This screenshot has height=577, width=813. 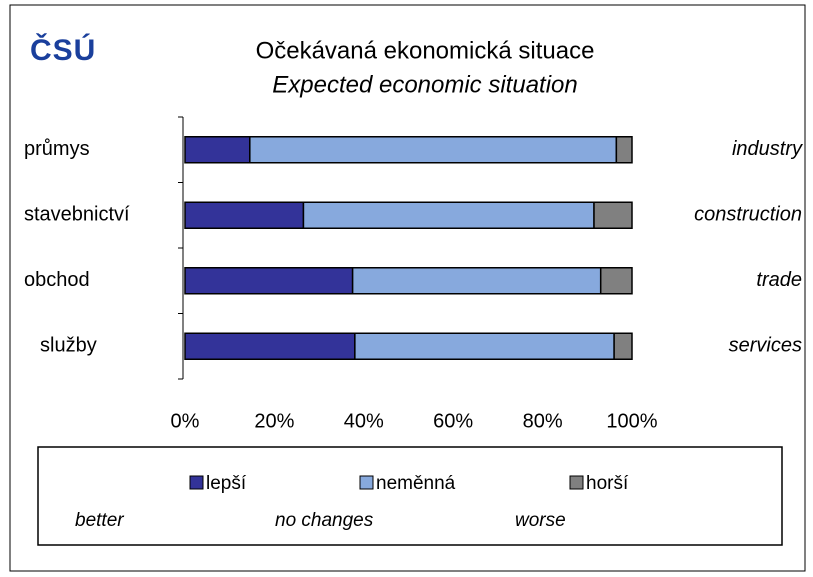 I want to click on category-label: stavebnictví, so click(x=77, y=215).